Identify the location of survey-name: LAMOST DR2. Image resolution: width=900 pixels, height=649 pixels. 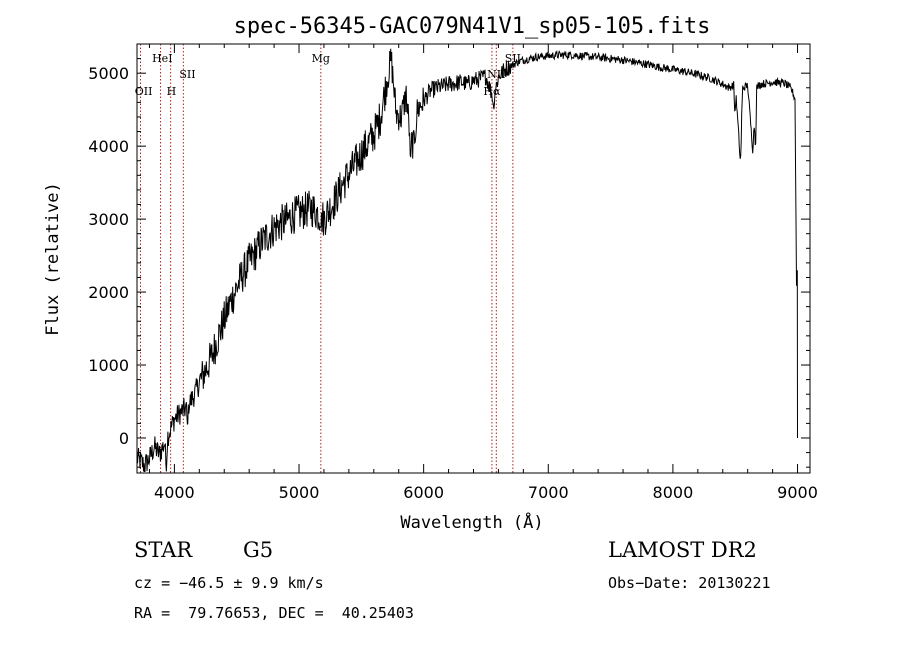
(682, 550).